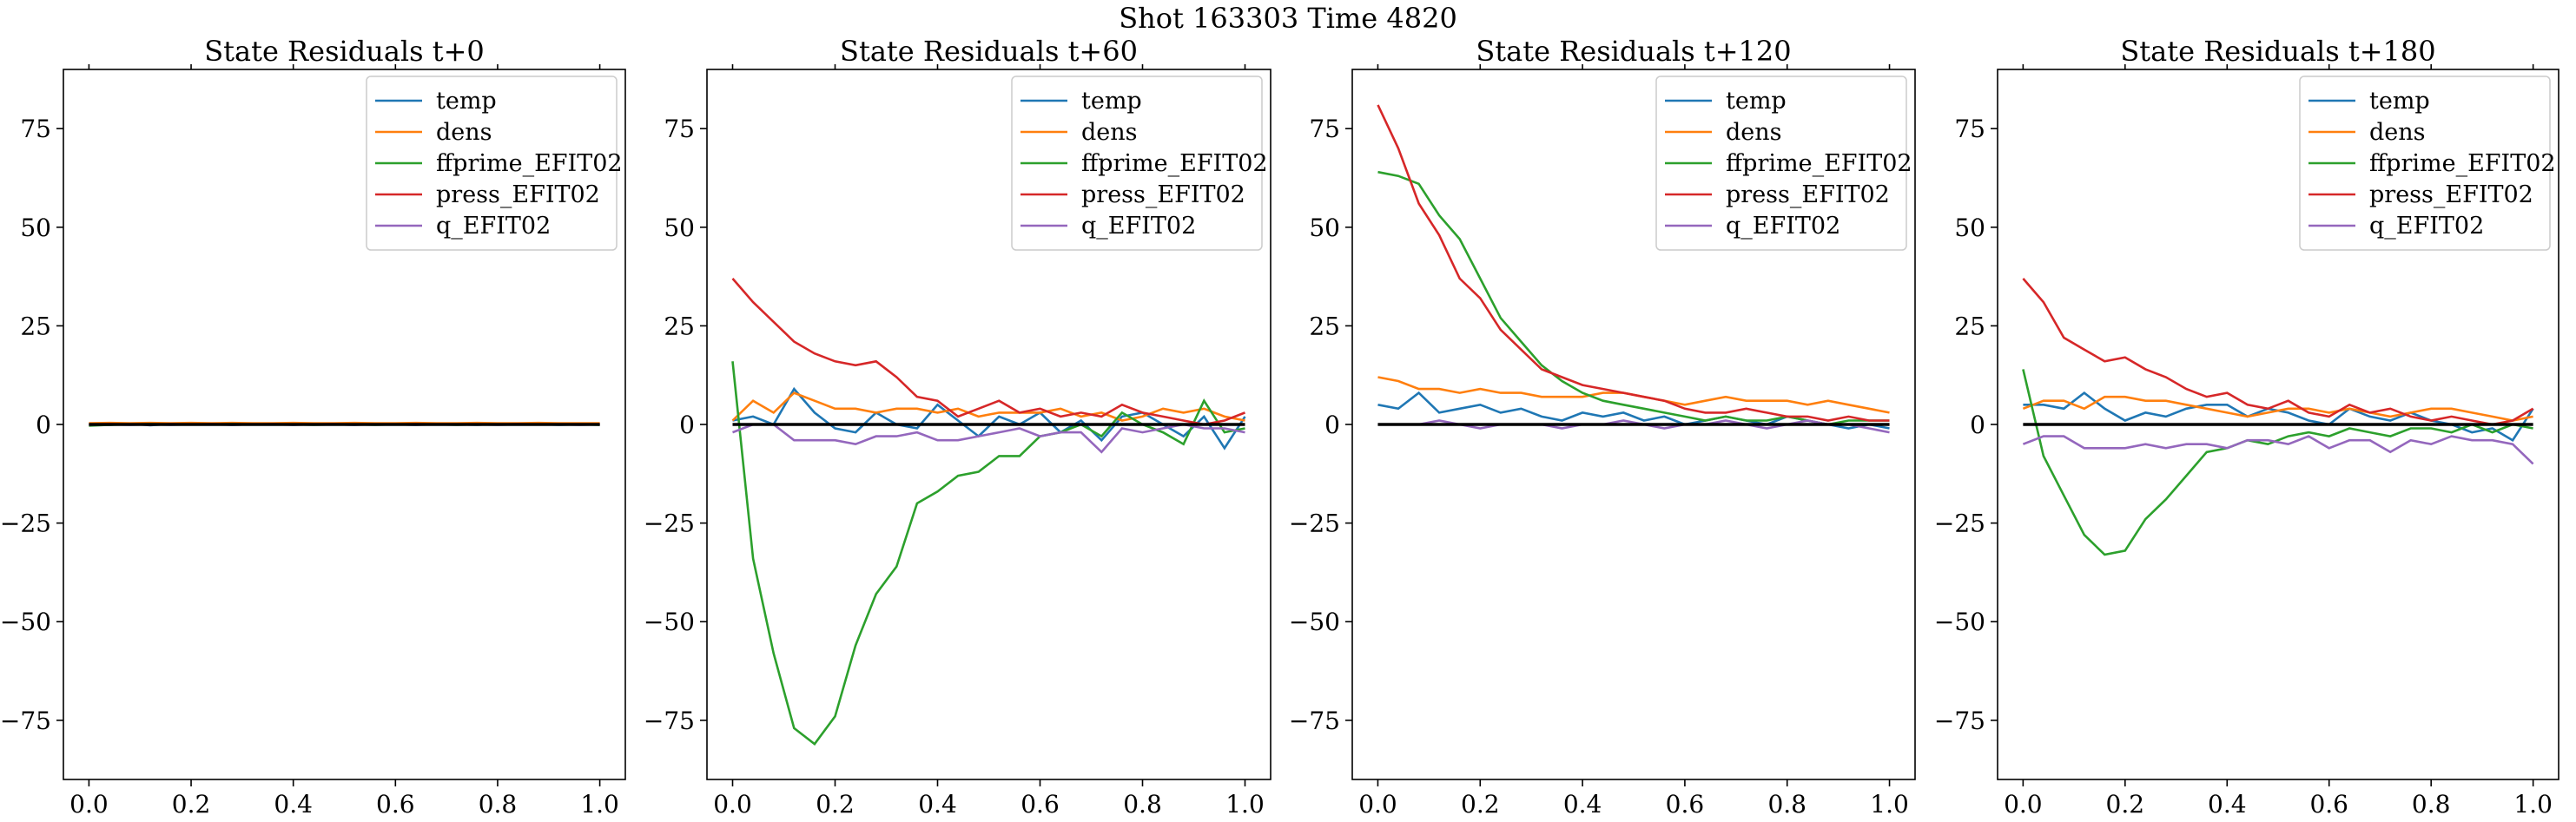  Describe the element at coordinates (989, 51) in the screenshot. I see `subplot-title: State Residuals t+60` at that location.